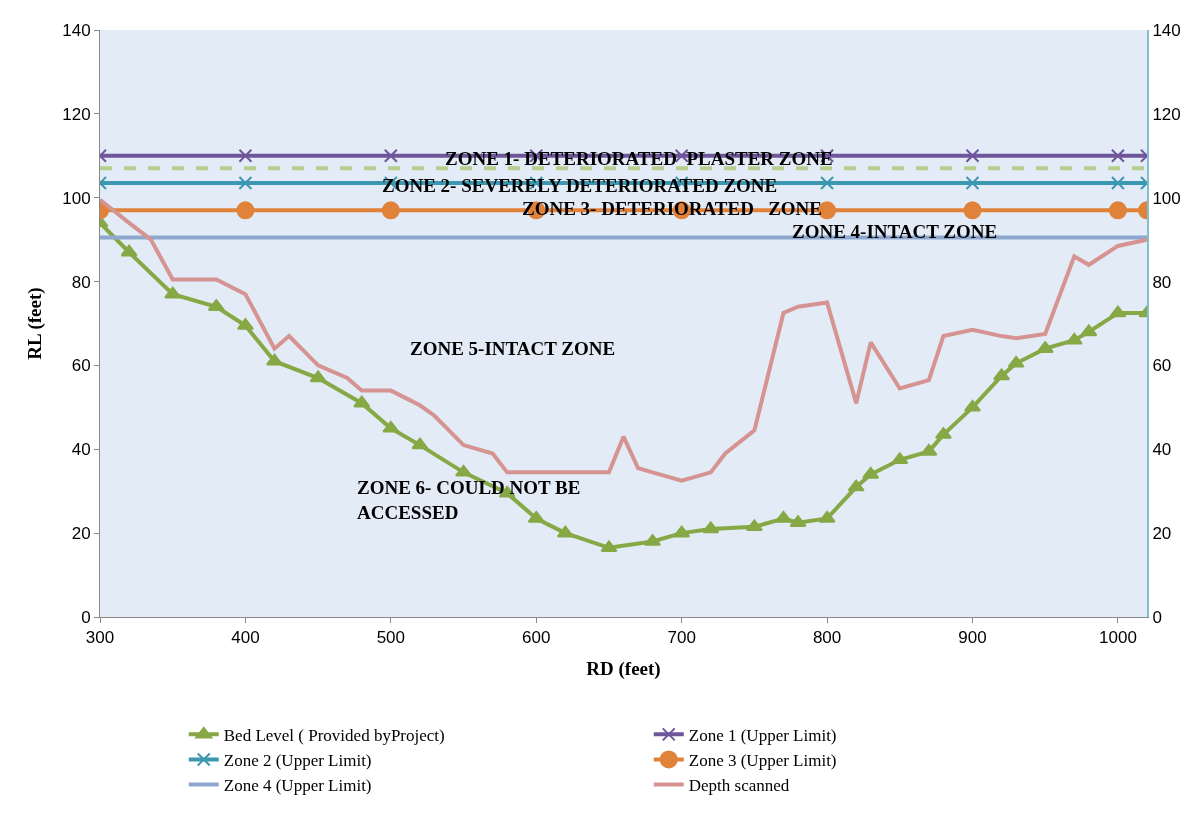 The image size is (1193, 815). I want to click on y-tick-label: 0, so click(86, 617).